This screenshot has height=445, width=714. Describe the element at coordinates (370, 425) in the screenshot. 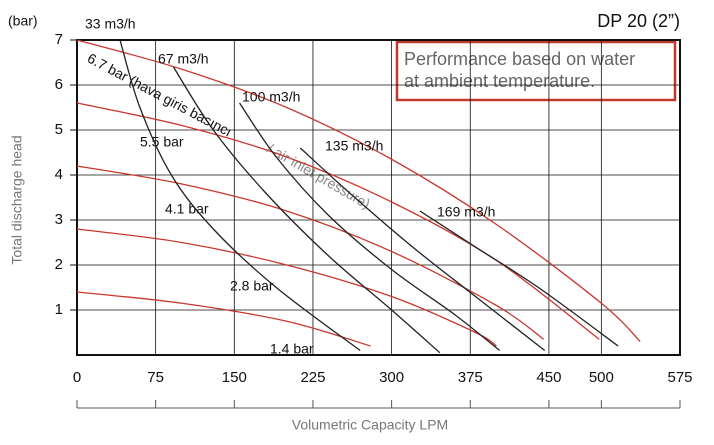

I see `x-axis-label: Volumetric Capacity LPM` at that location.